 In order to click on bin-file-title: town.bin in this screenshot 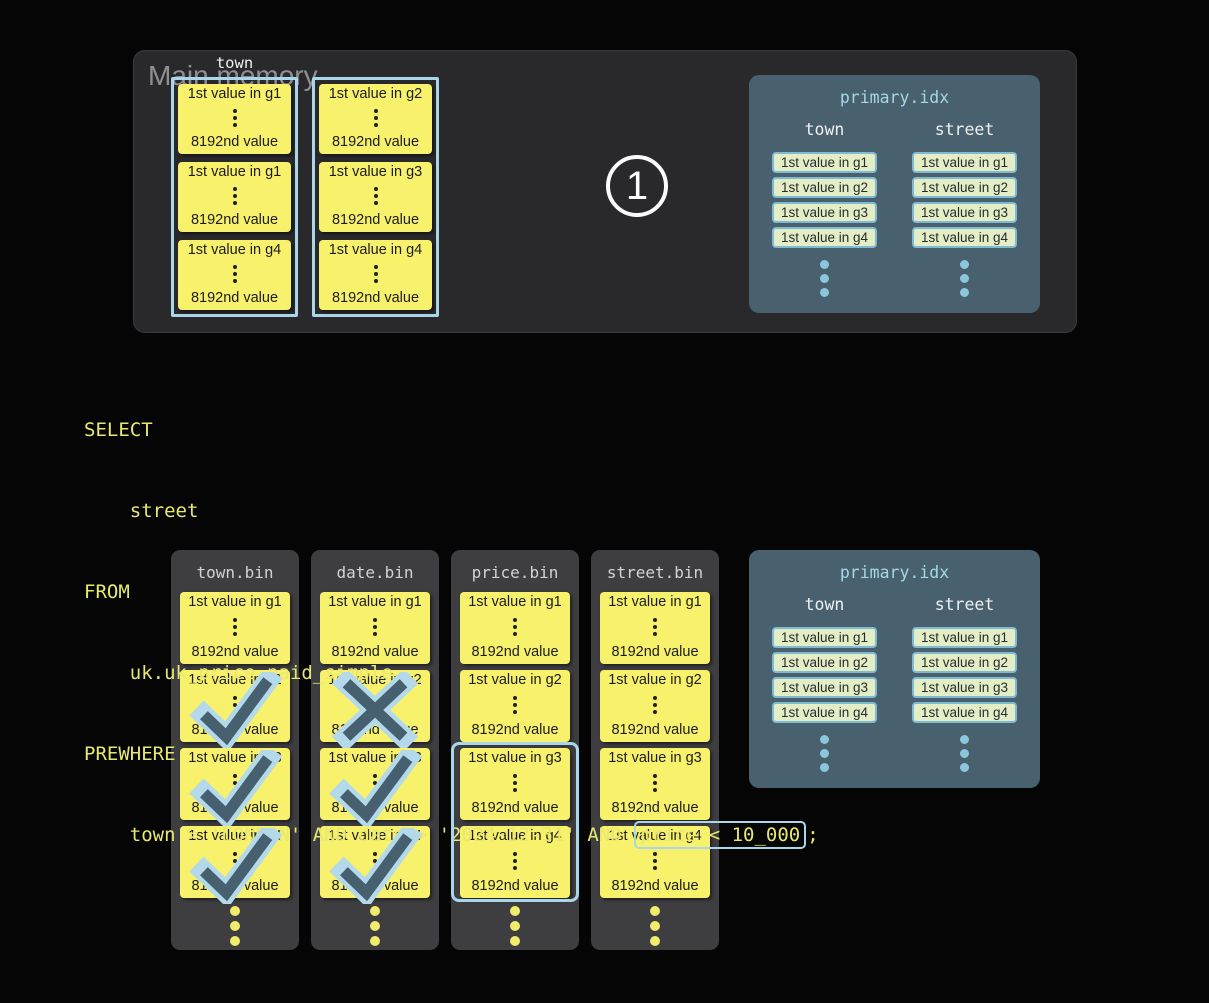, I will do `click(235, 572)`.